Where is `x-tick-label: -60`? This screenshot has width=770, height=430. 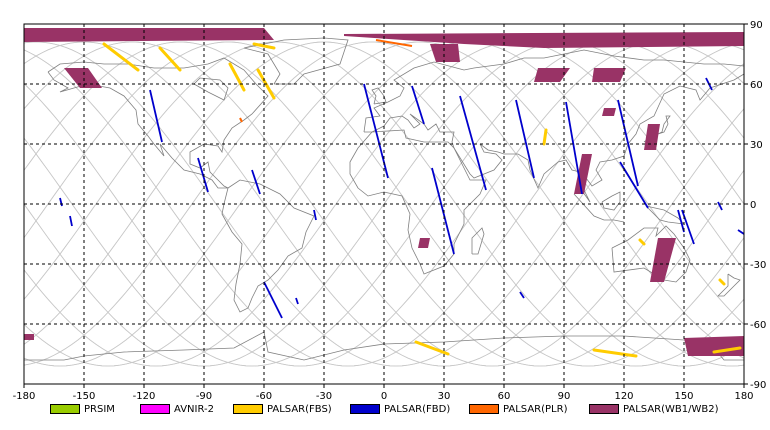
x-tick-label: -60 is located at coordinates (264, 395).